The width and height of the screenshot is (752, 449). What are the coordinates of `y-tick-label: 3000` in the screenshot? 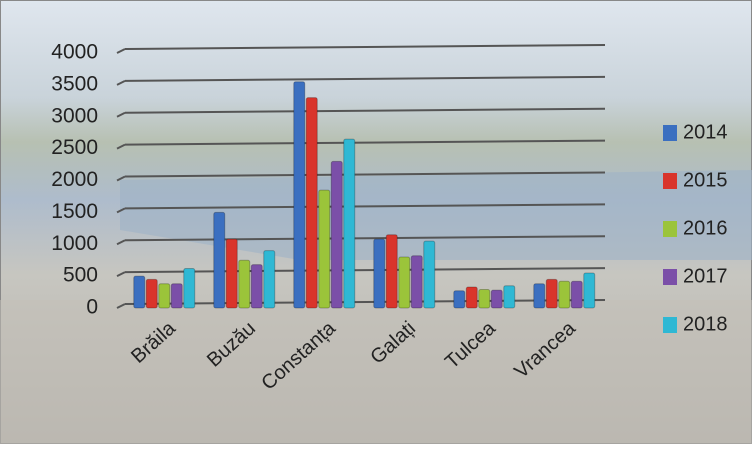 It's located at (74, 115).